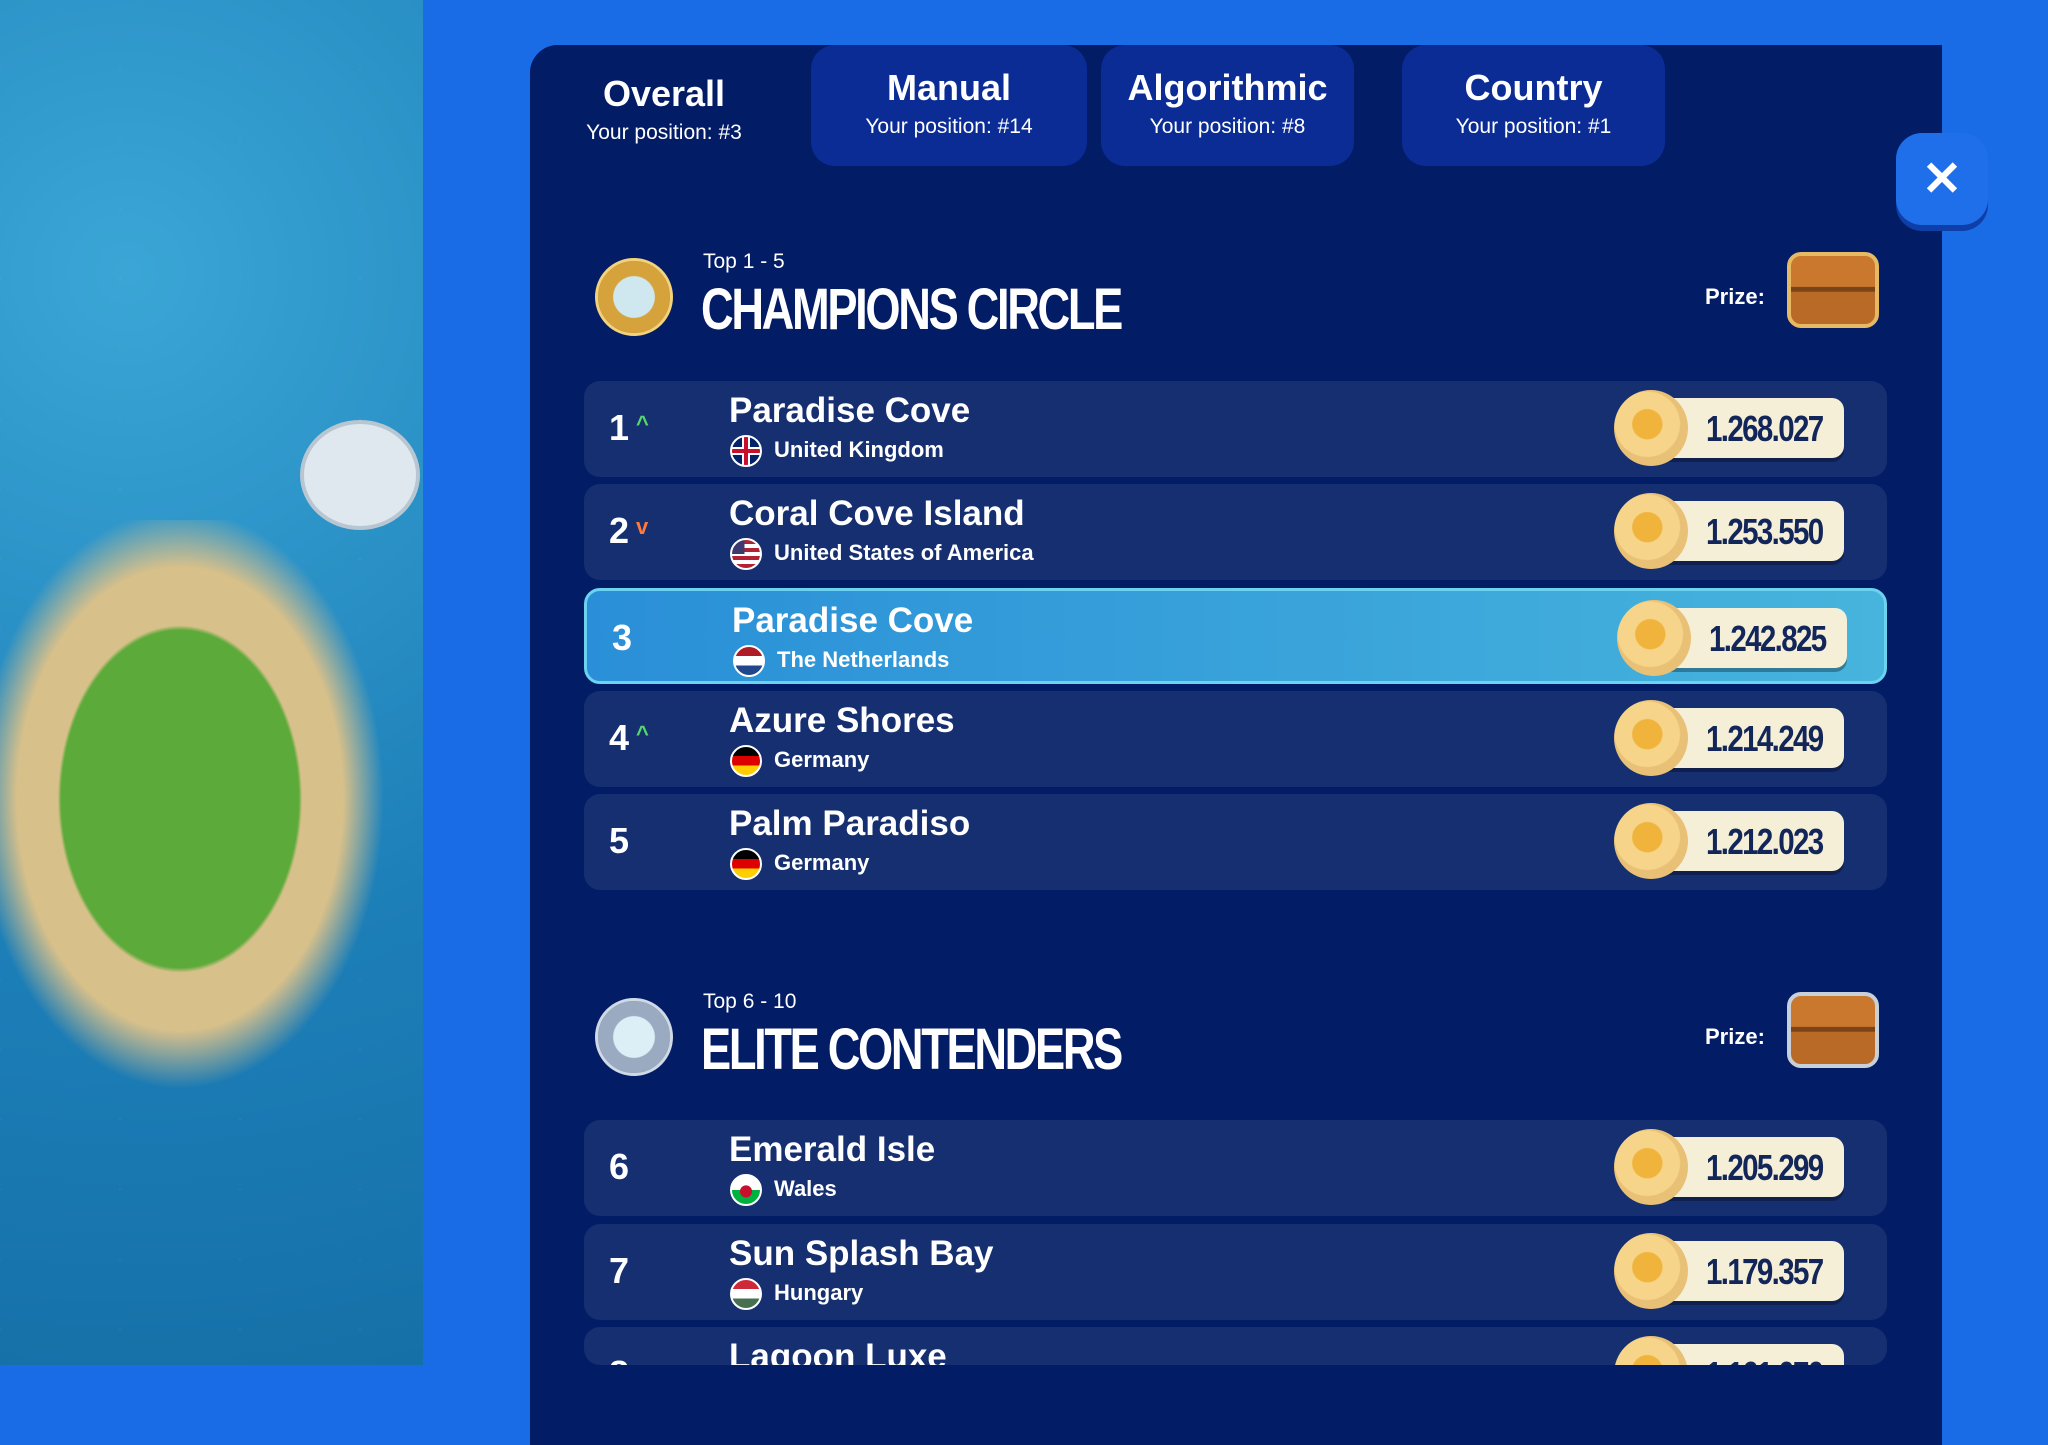  I want to click on rank: 7, so click(619, 1270).